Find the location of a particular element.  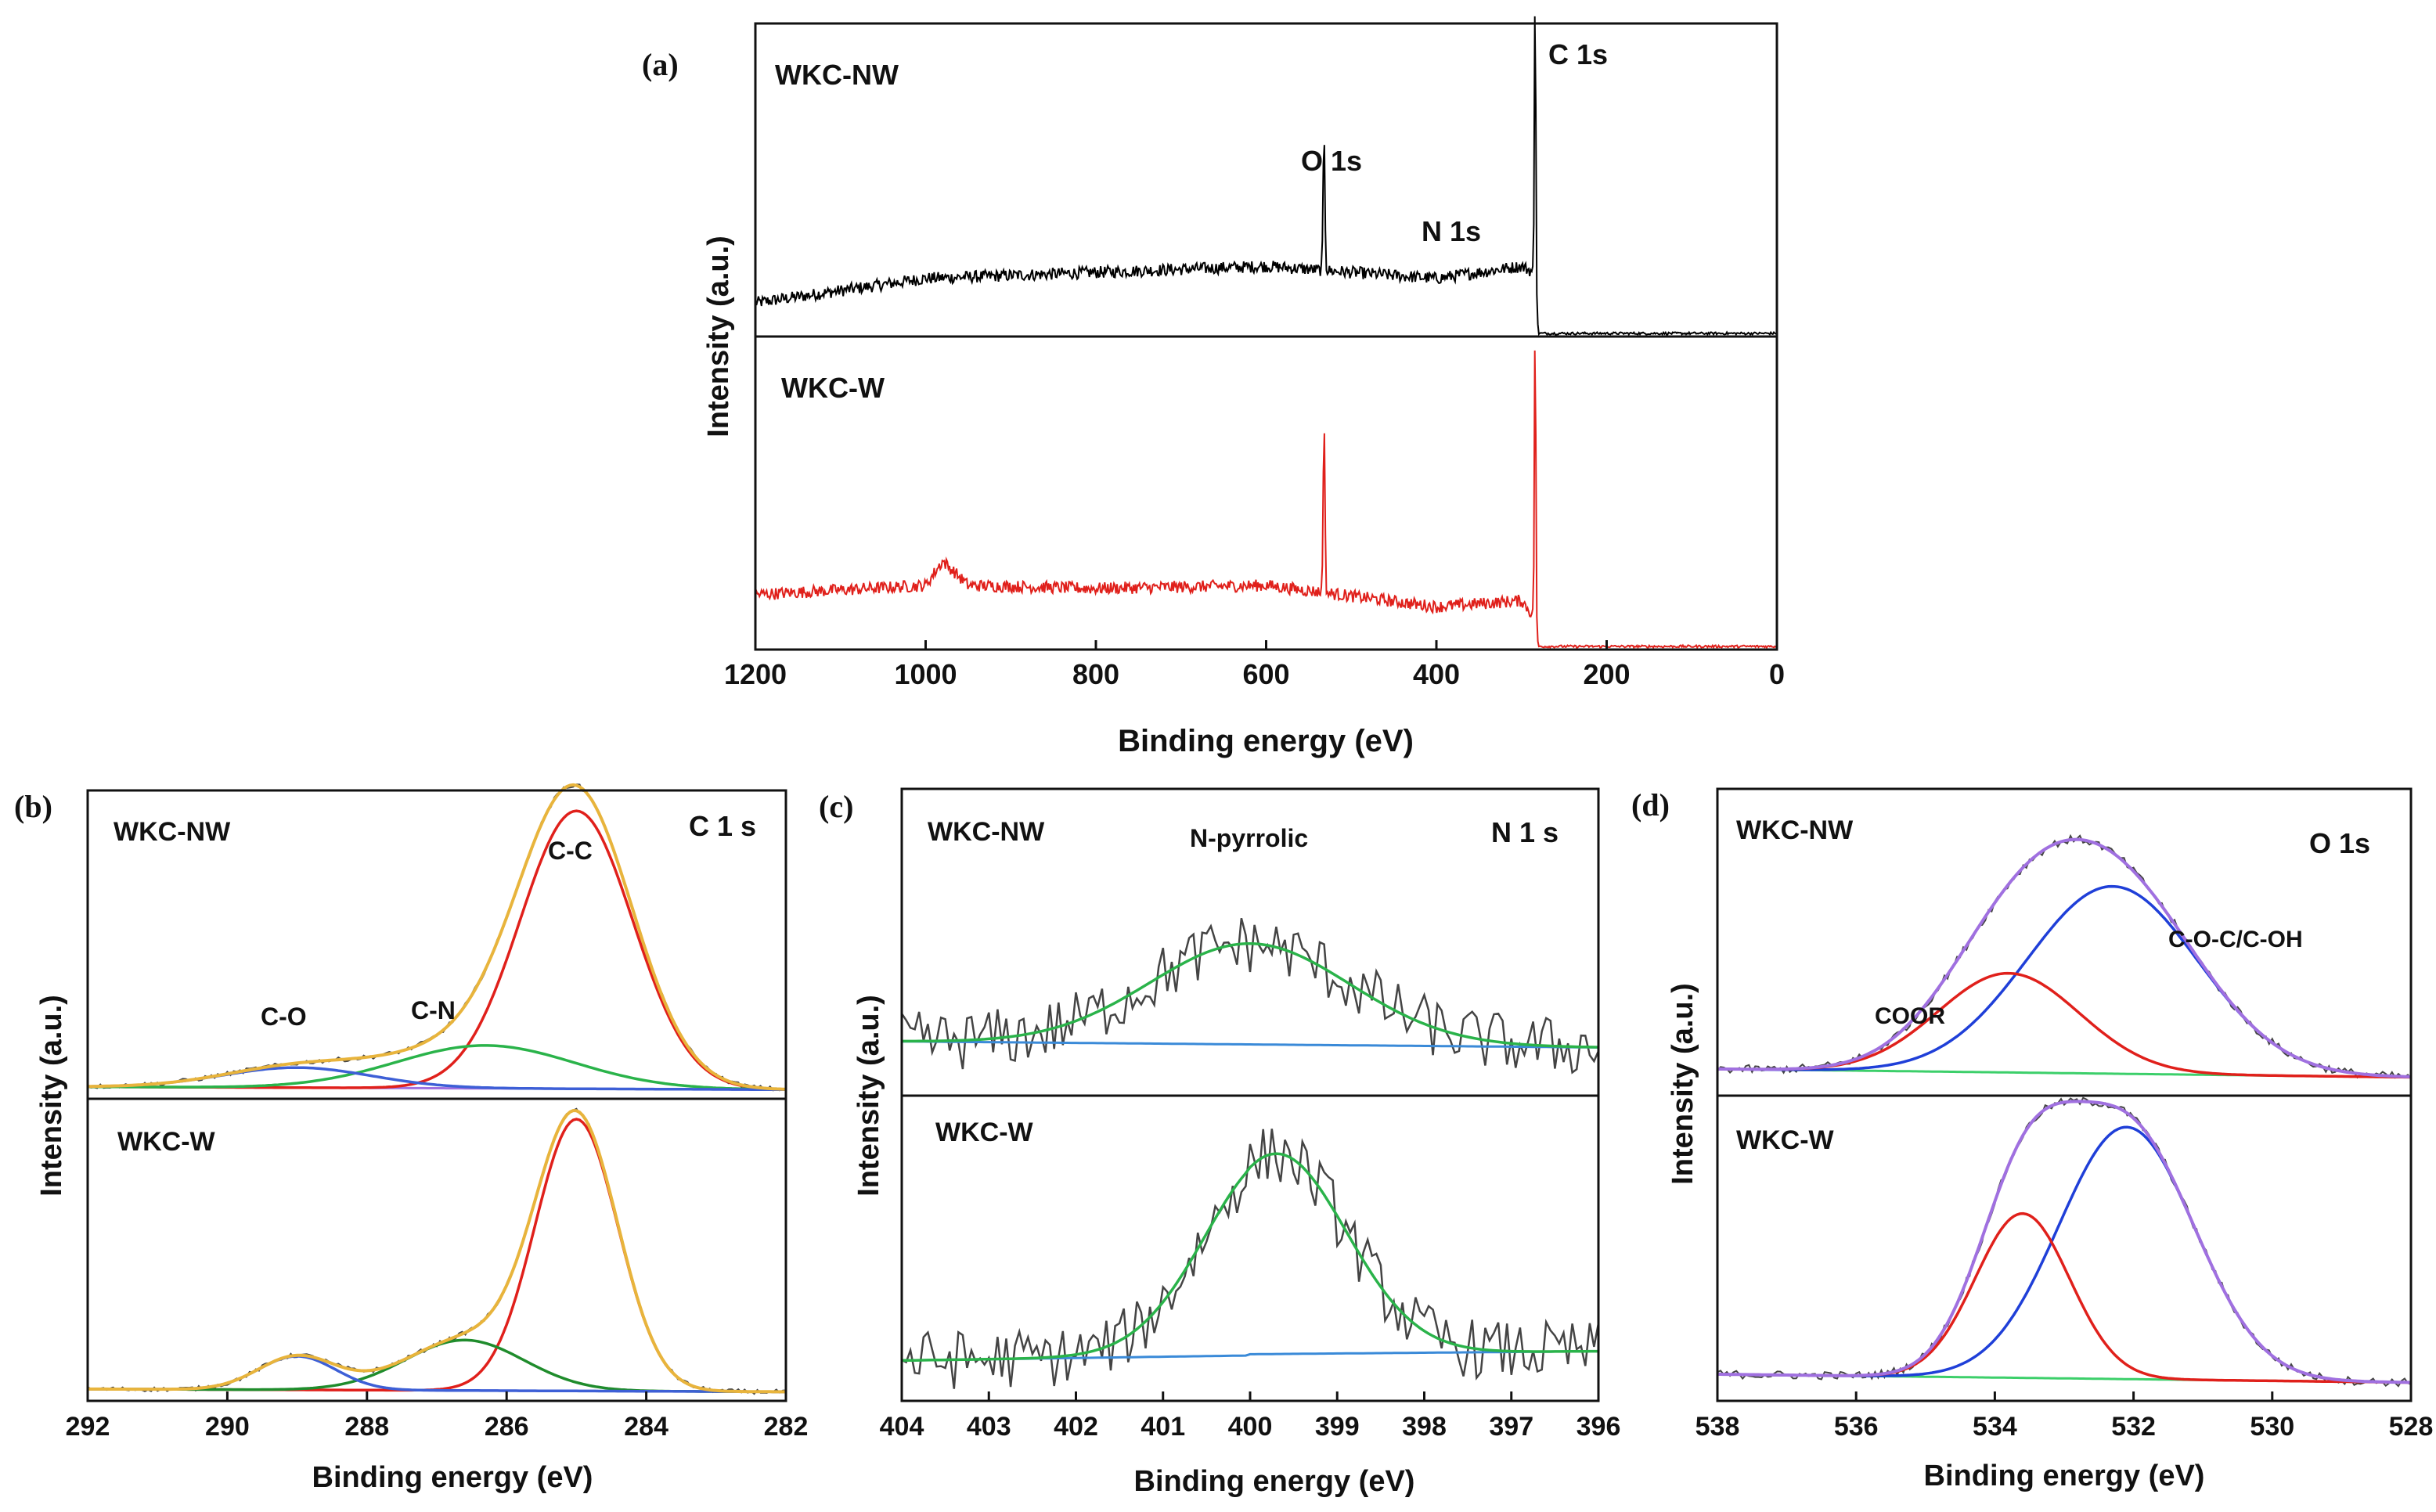

panel-c-x-ticks: 404 403 402 401 400 399 398 397 396 is located at coordinates (1250, 1416).